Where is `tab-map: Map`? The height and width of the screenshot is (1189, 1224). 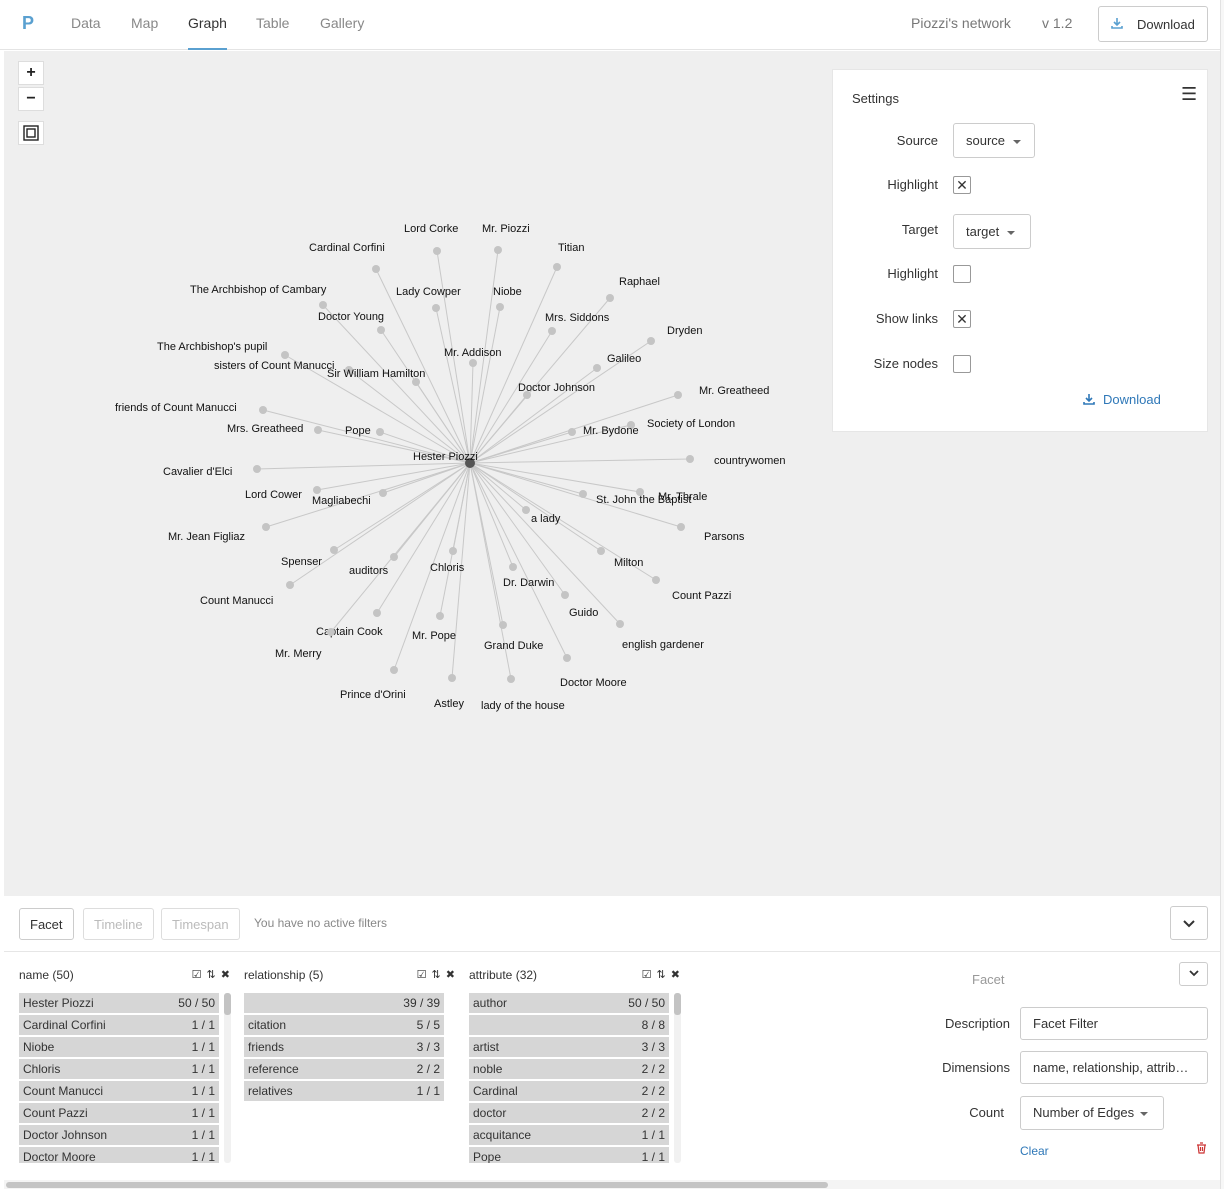
tab-map: Map is located at coordinates (145, 23).